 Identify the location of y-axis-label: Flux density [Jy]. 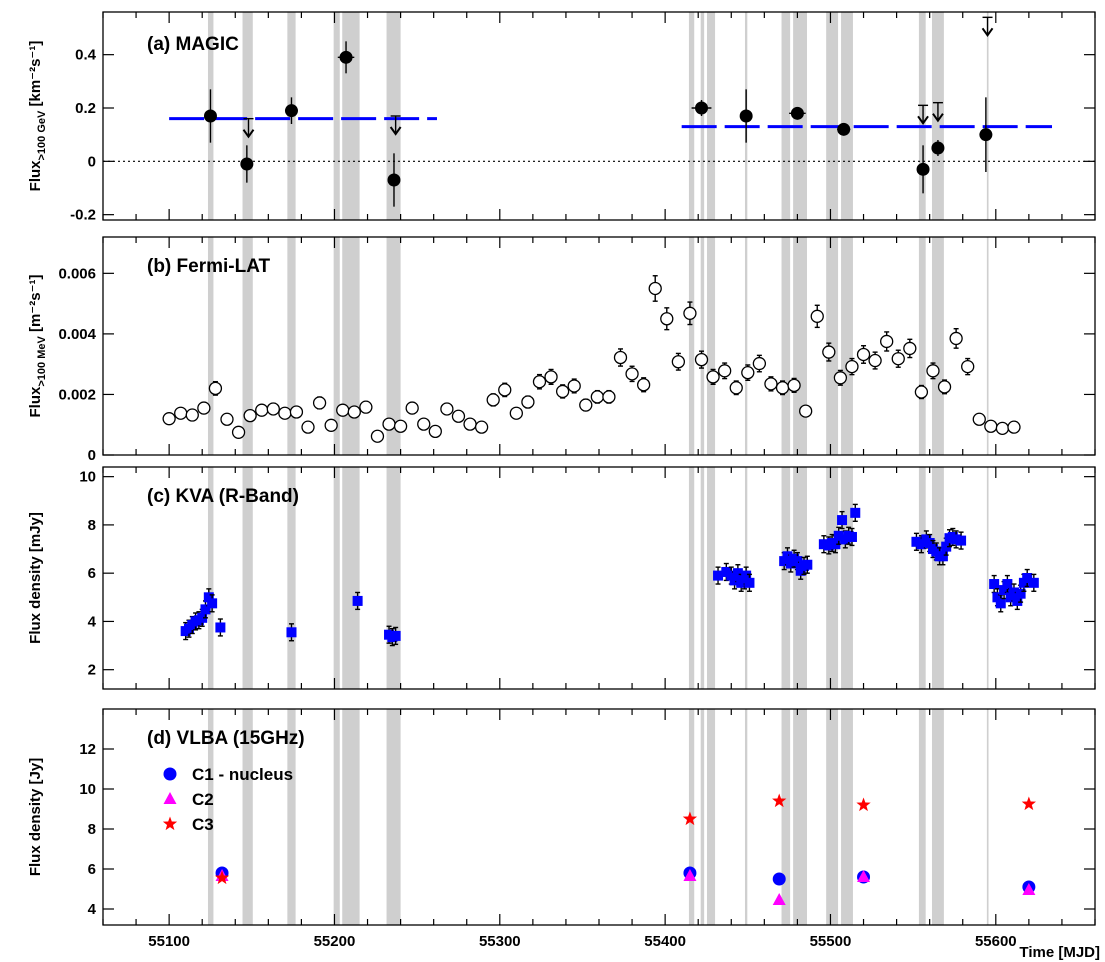
(35, 817).